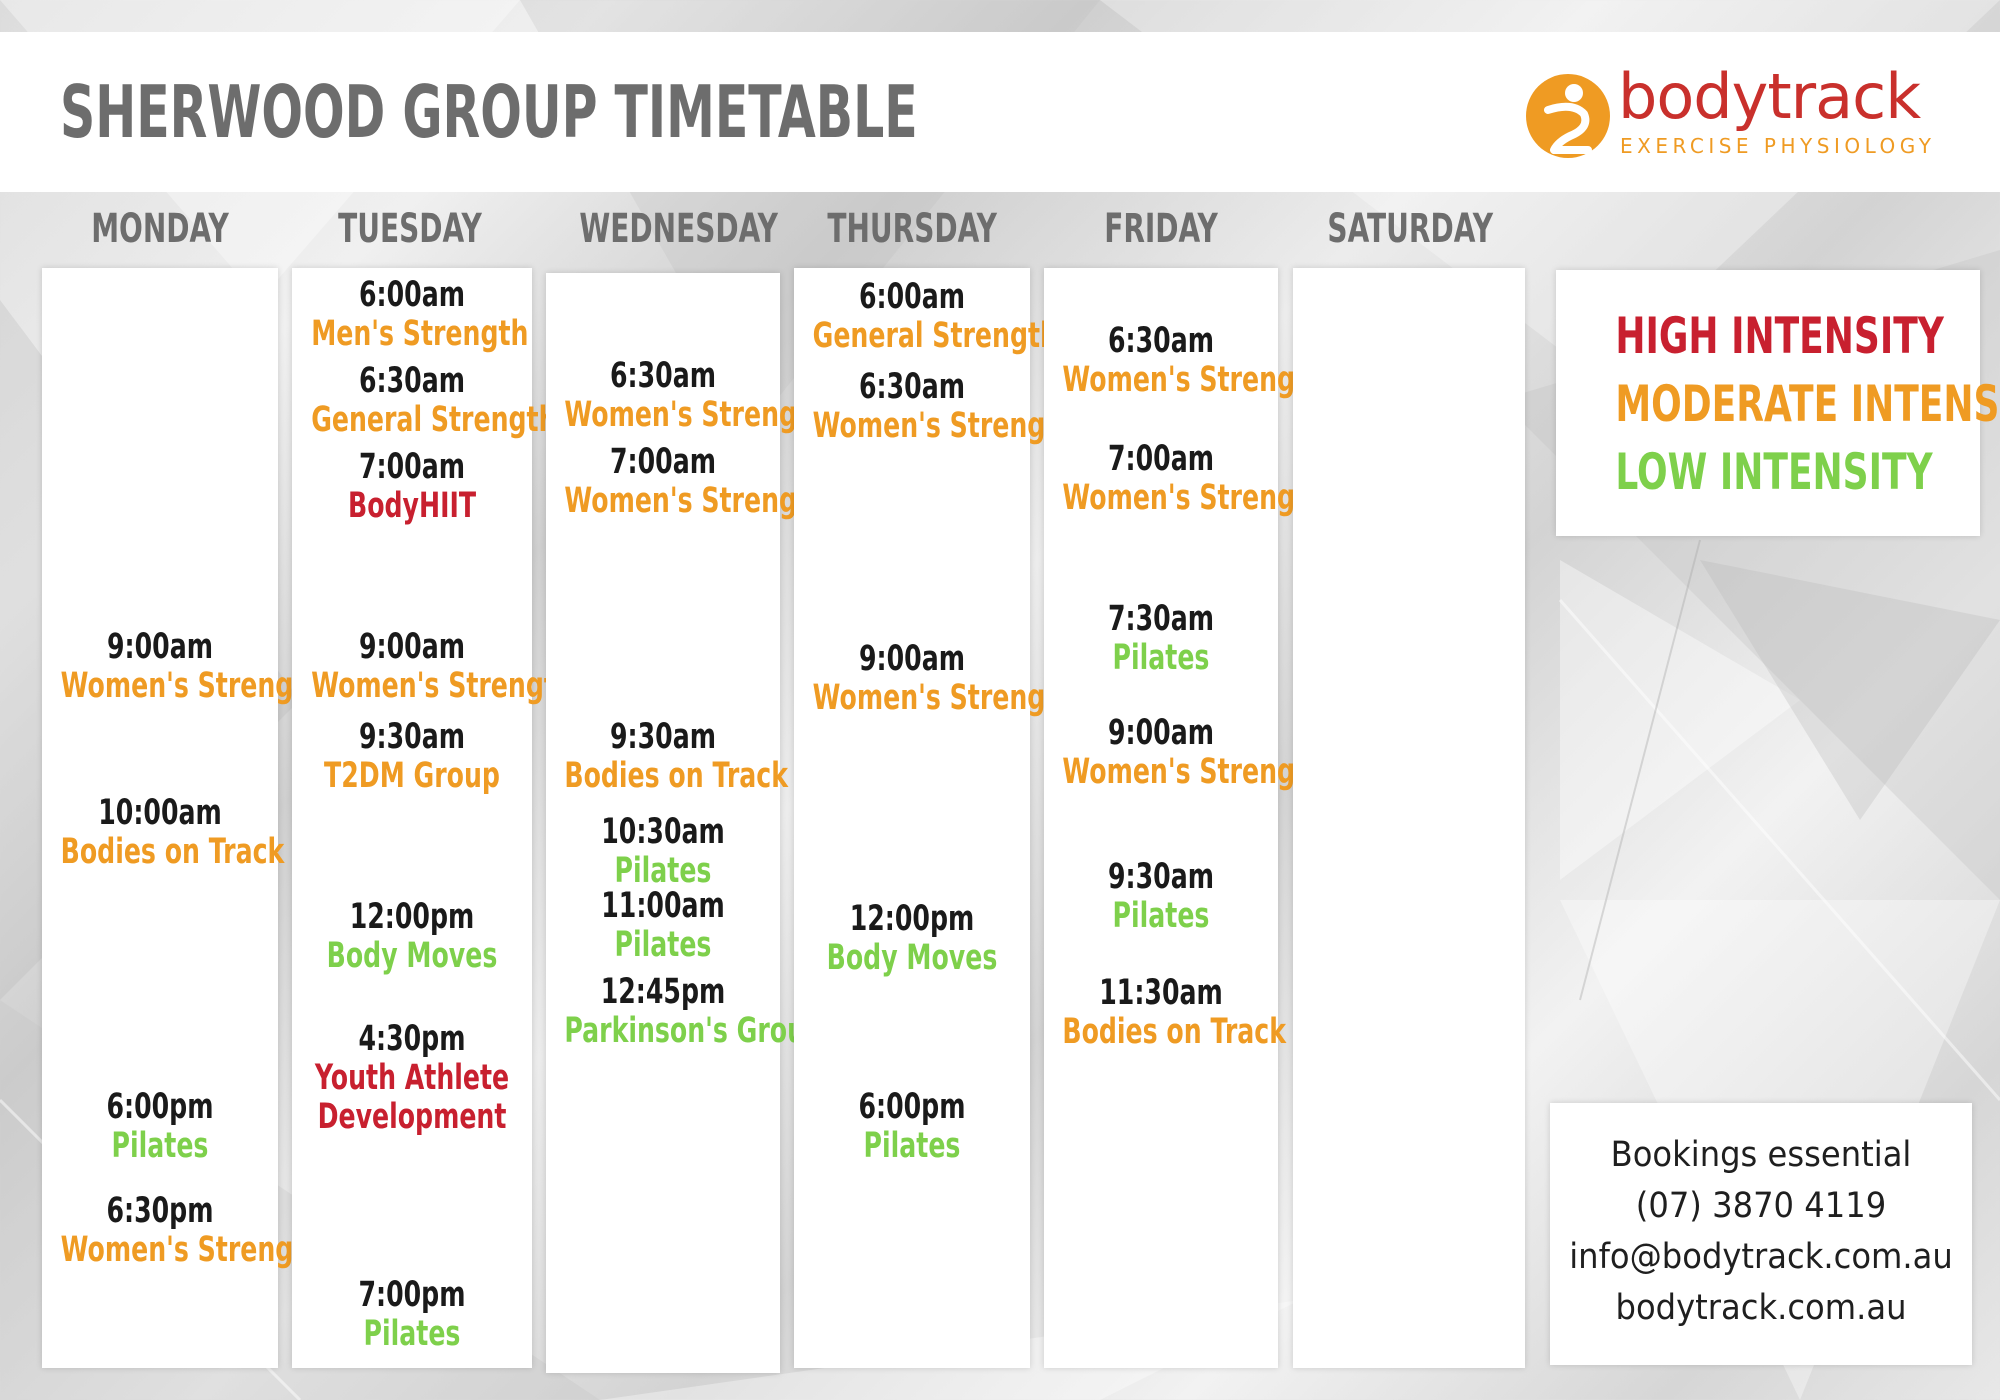 This screenshot has width=2000, height=1400. Describe the element at coordinates (410, 229) in the screenshot. I see `day-header-tuesday: TUESDAY` at that location.